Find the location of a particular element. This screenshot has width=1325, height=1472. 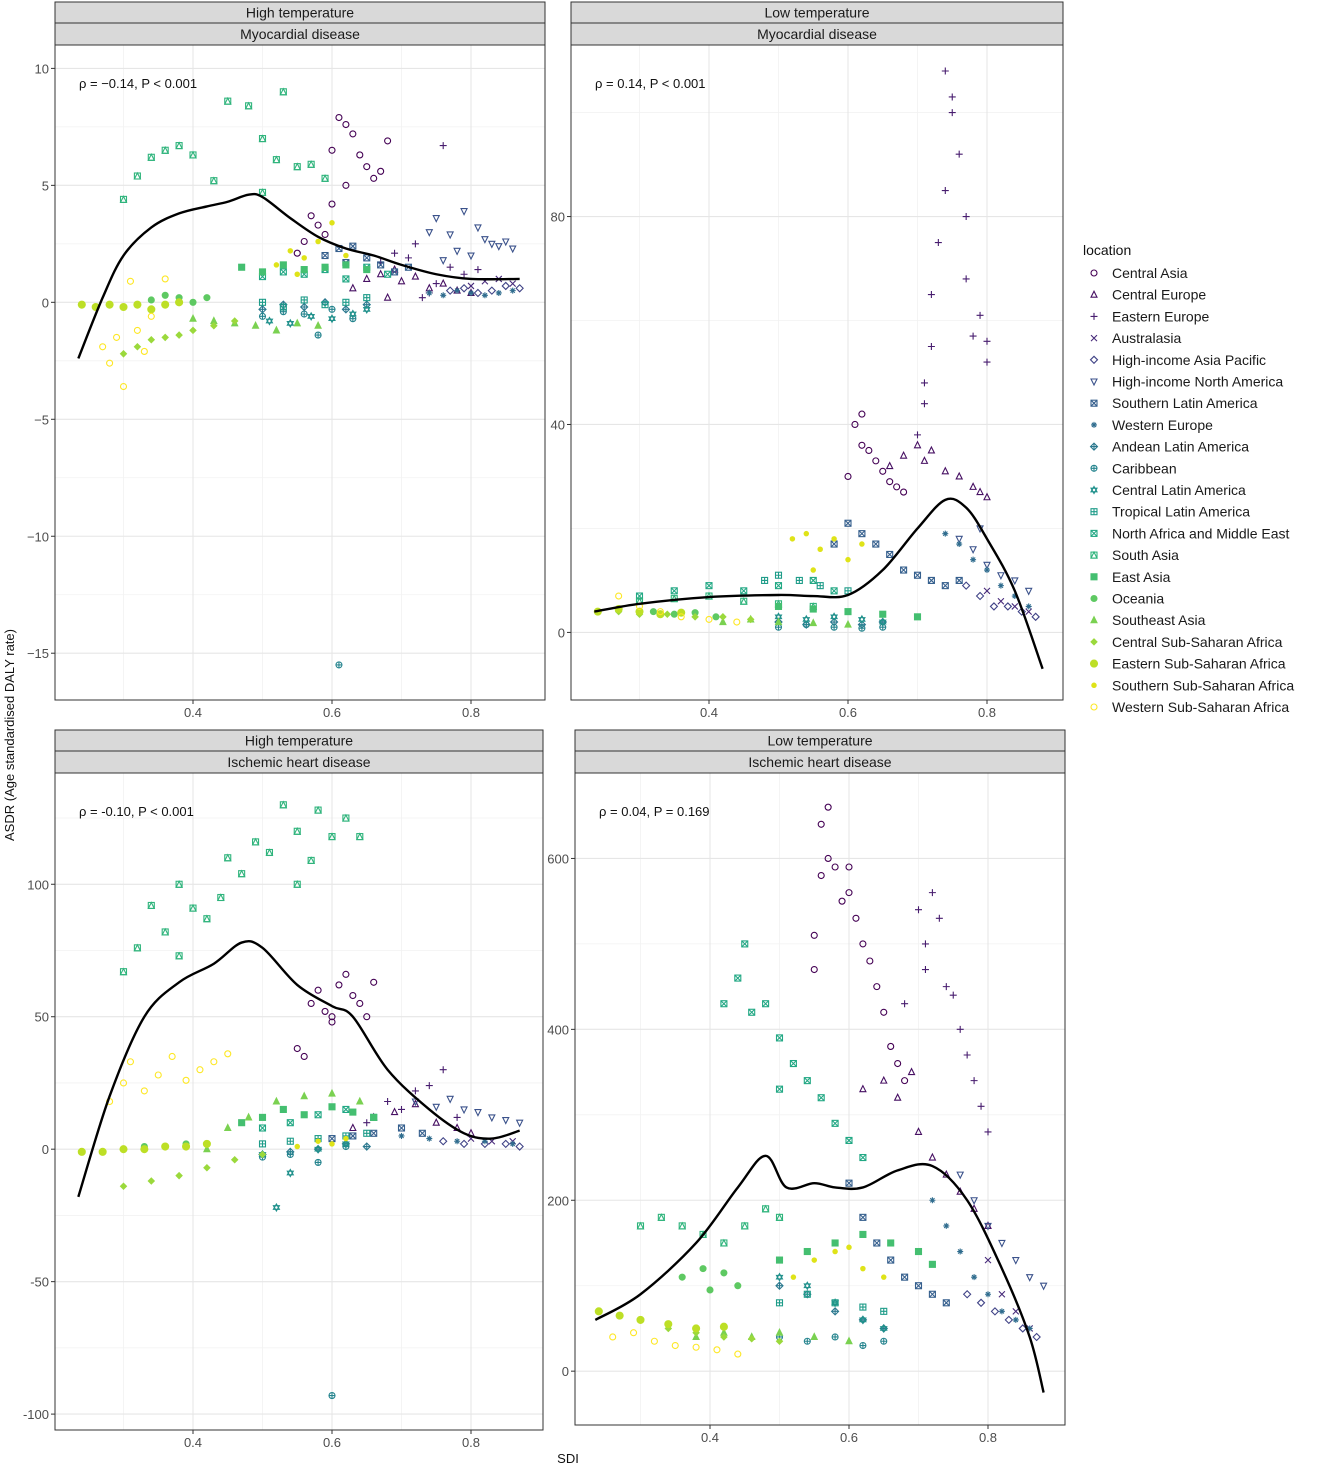

point-australasia is located at coordinates (988, 1260).